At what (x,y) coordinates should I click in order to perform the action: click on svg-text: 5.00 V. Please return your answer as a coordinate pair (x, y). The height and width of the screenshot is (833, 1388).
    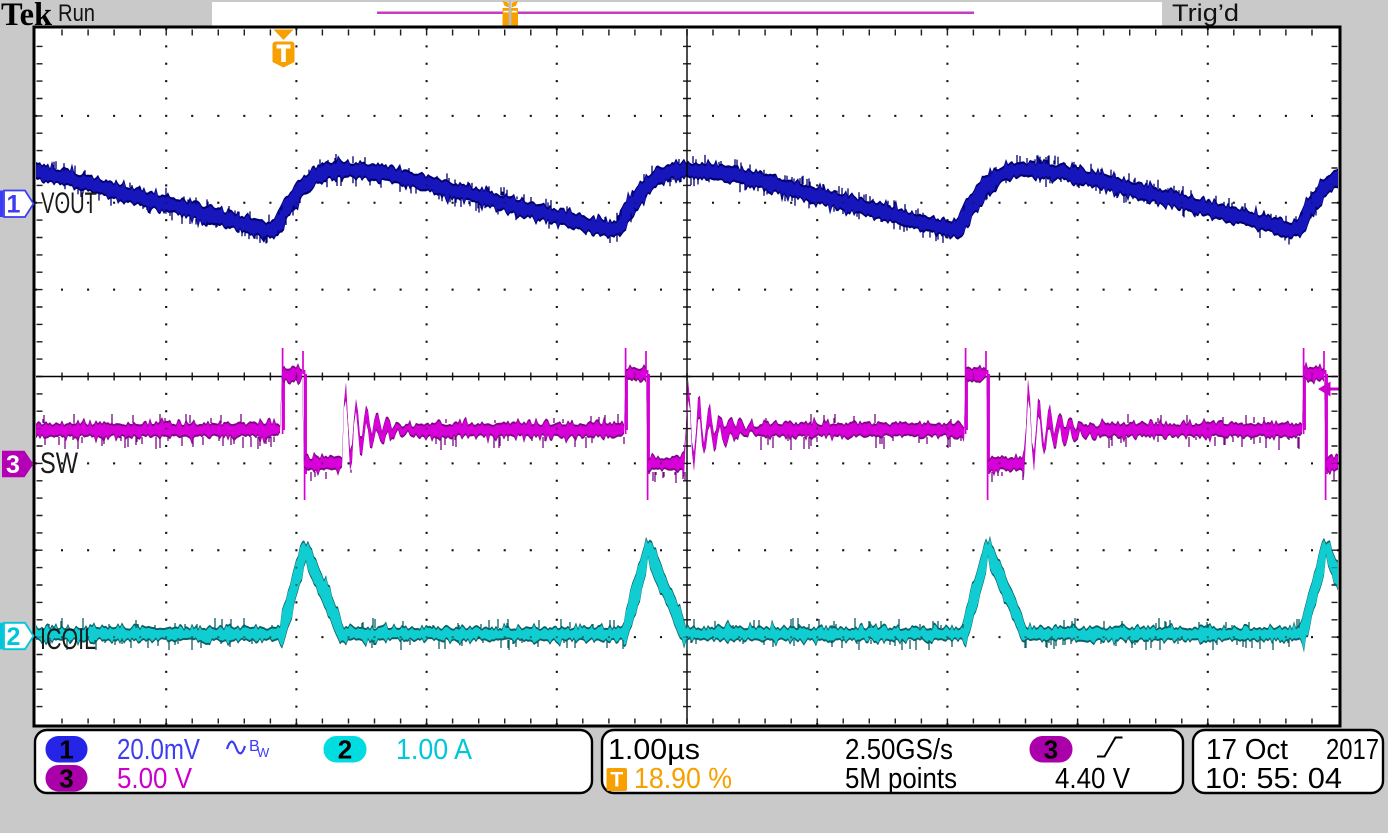
    Looking at the image, I should click on (155, 779).